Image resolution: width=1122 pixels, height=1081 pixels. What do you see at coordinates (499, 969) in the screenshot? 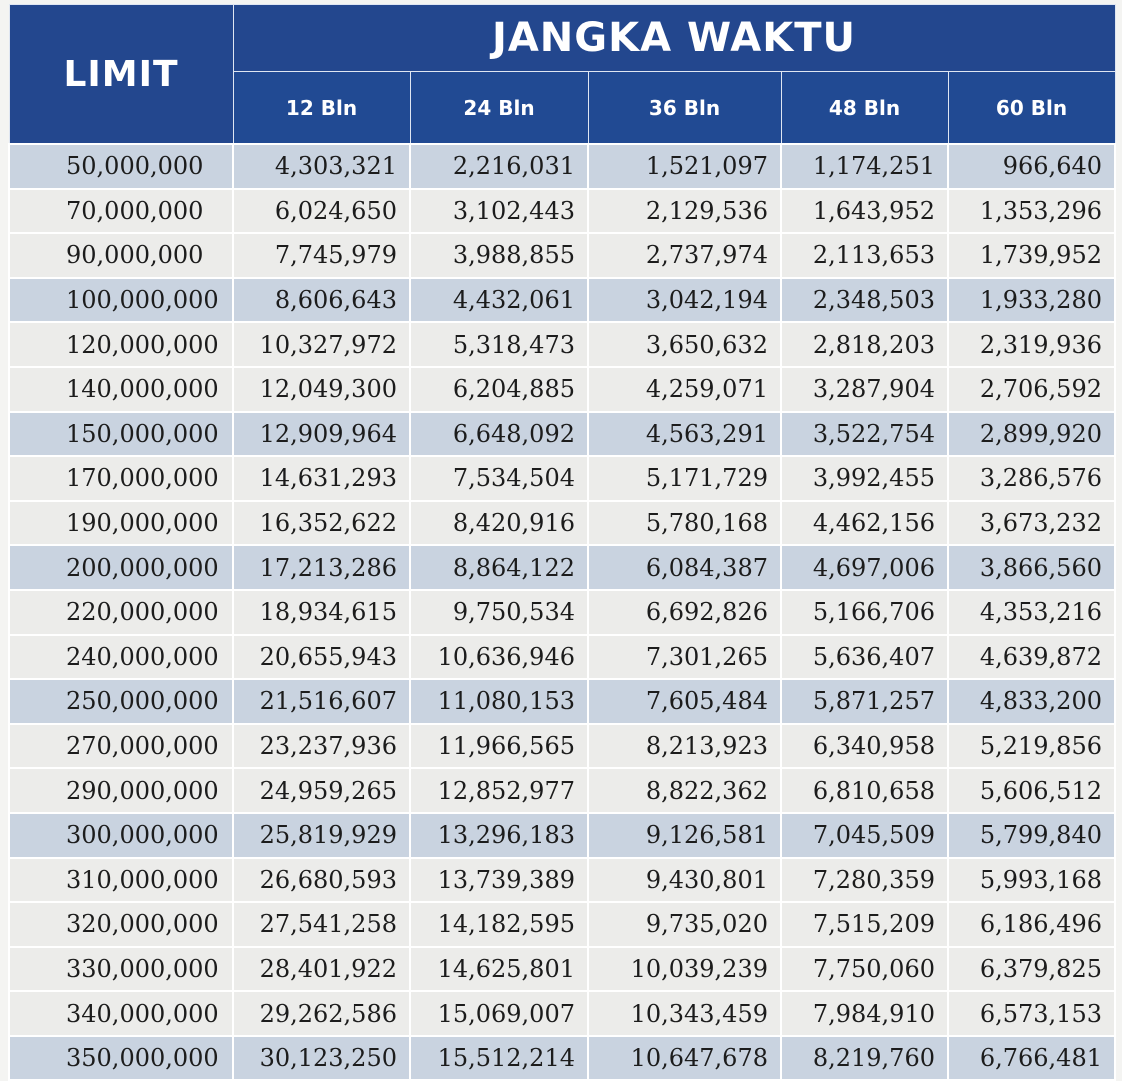
I see `installment-cell: 14,625,801` at bounding box center [499, 969].